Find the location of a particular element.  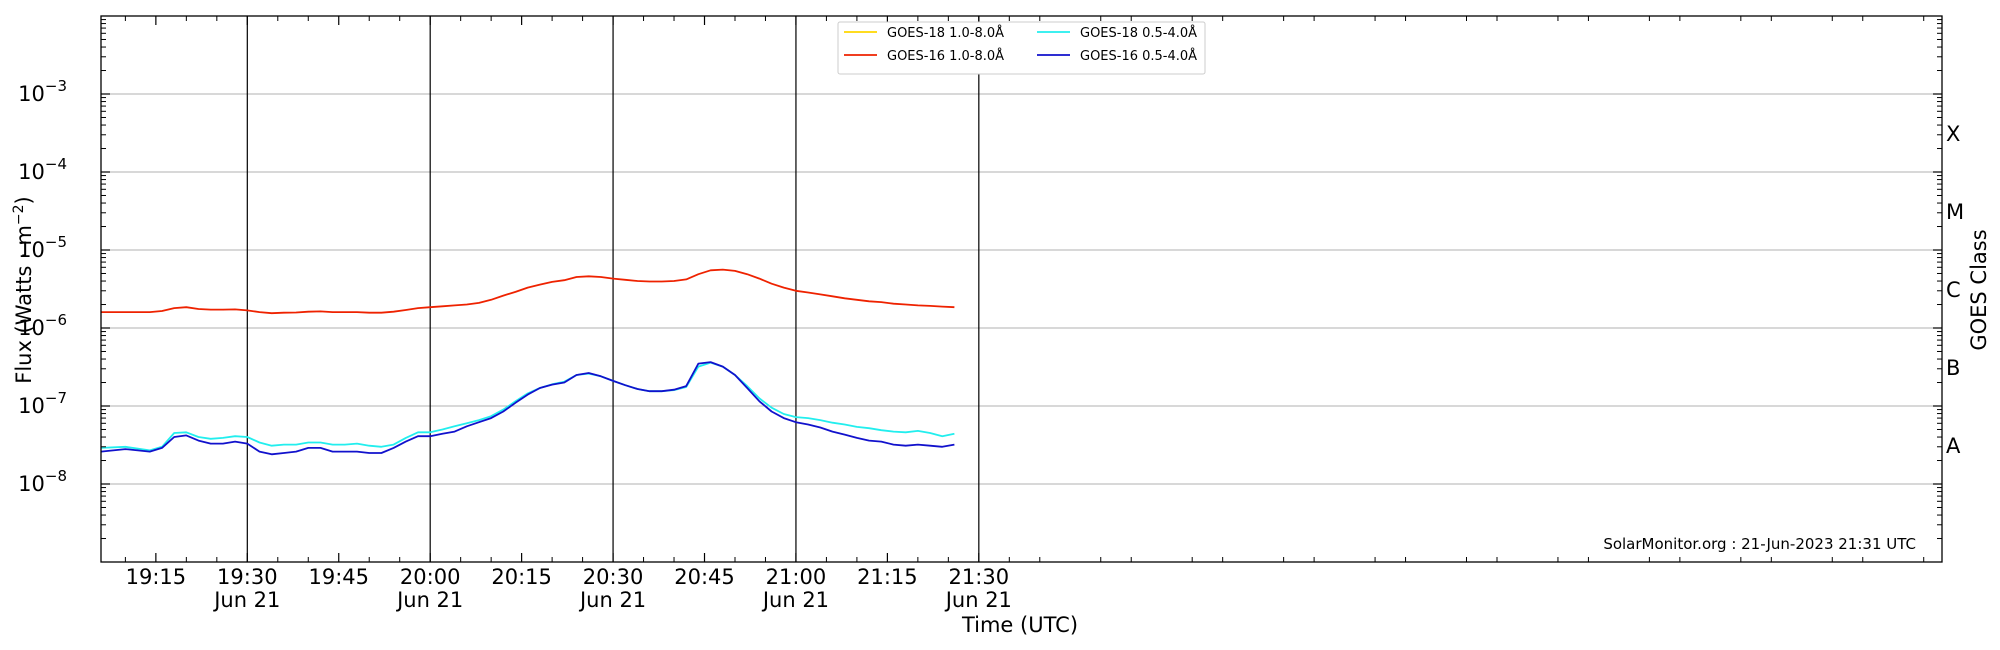

y-axis-label: Flux (Watts · m−2) is located at coordinates (23, 290).